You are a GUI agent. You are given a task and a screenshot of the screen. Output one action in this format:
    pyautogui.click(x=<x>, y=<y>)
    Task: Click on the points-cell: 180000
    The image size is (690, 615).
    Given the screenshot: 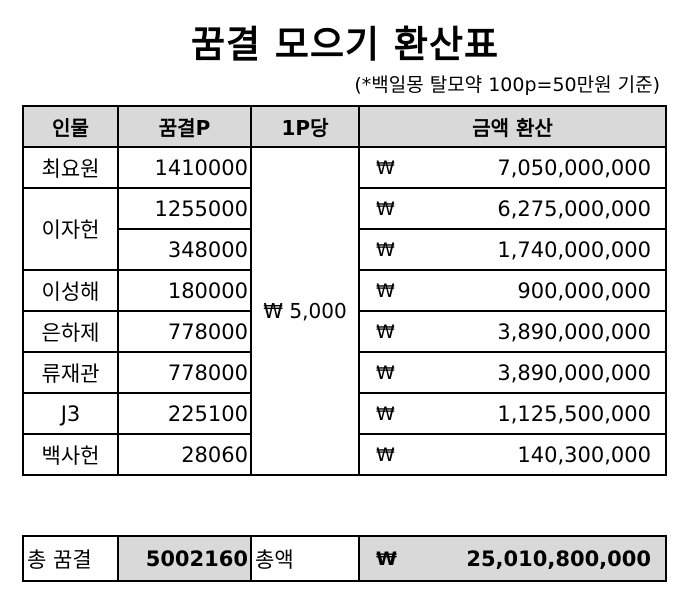 What is the action you would take?
    pyautogui.click(x=184, y=290)
    